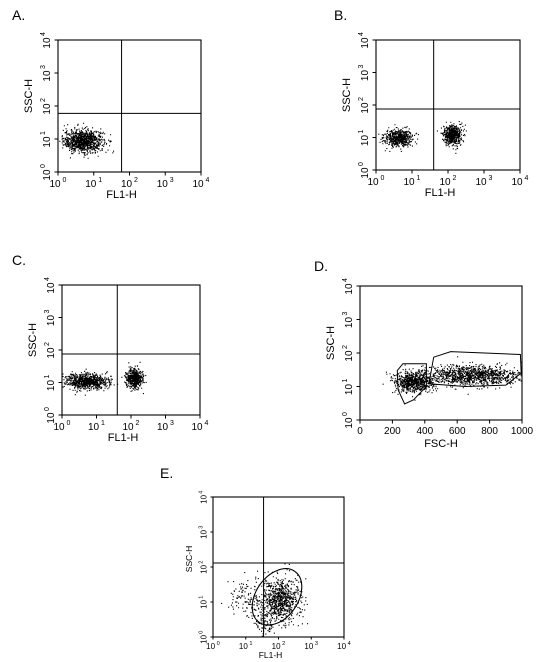  What do you see at coordinates (208, 180) in the screenshot?
I see `x-tick-exponent: 4` at bounding box center [208, 180].